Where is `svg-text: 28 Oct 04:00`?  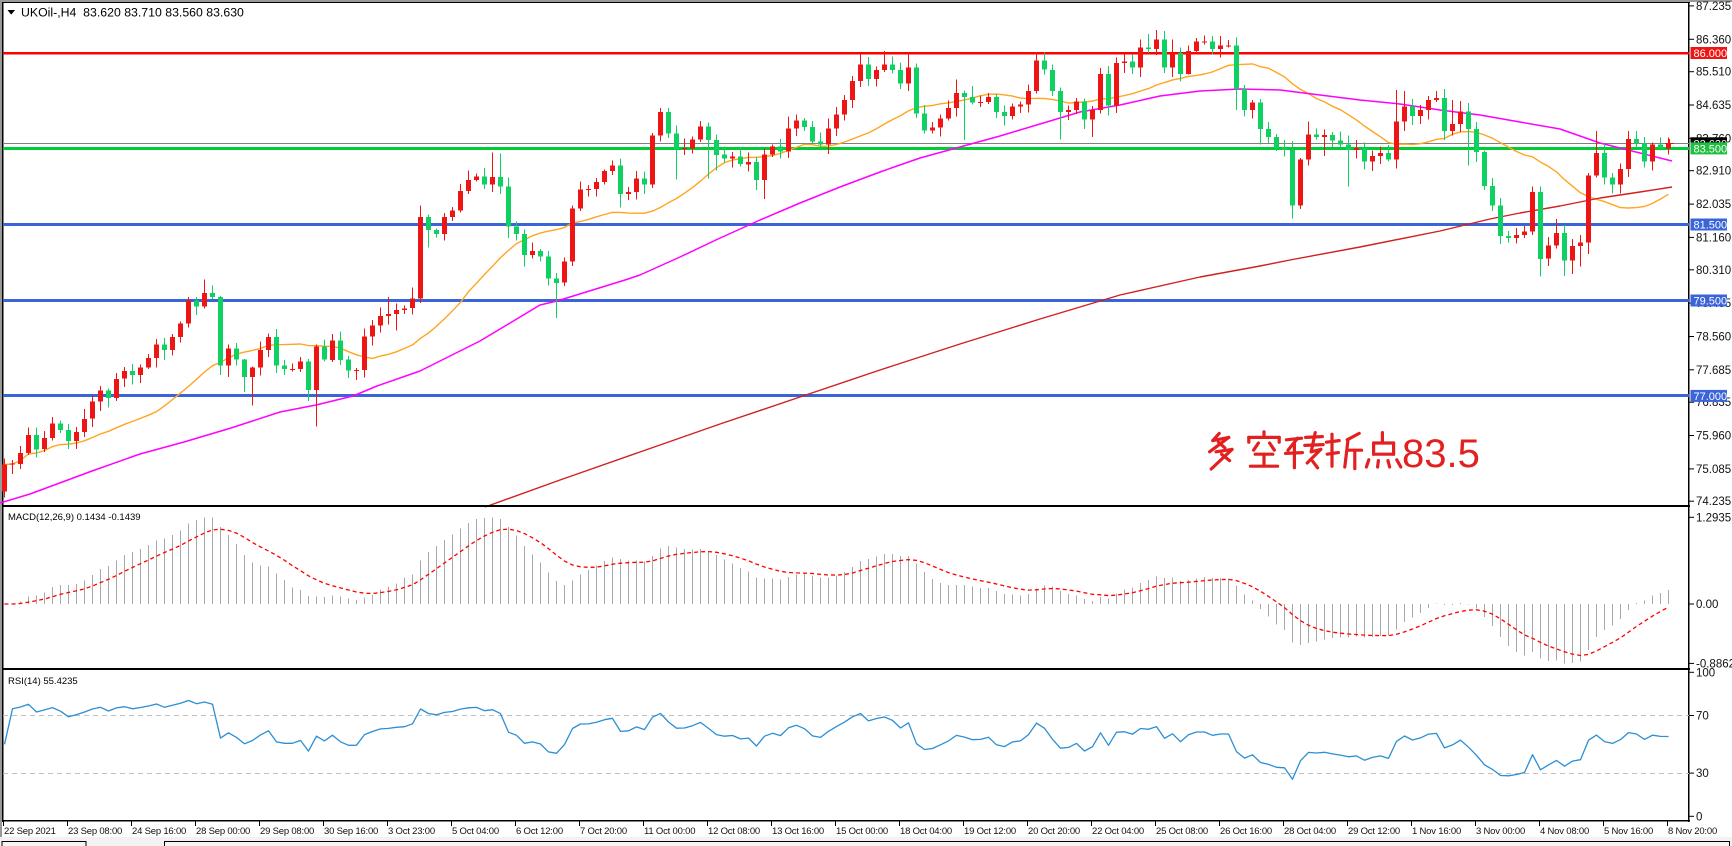 svg-text: 28 Oct 04:00 is located at coordinates (1310, 831).